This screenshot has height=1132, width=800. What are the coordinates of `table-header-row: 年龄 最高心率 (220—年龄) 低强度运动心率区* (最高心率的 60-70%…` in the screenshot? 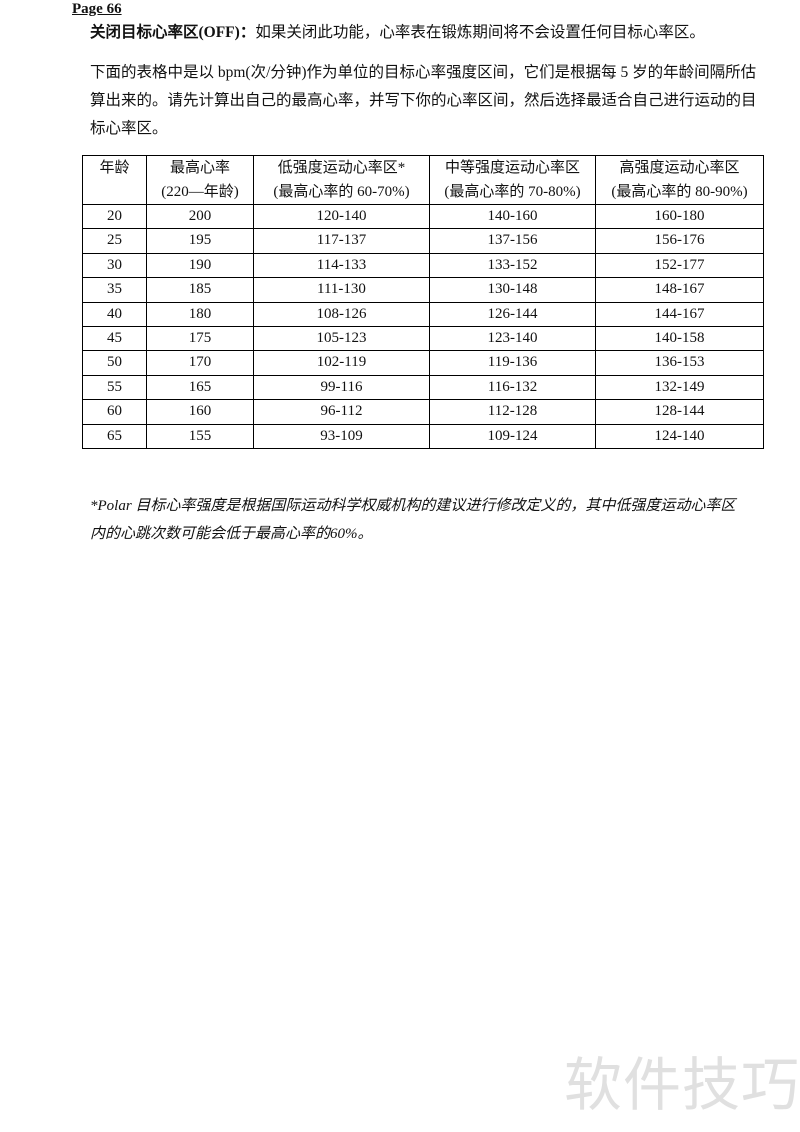 It's located at (423, 180).